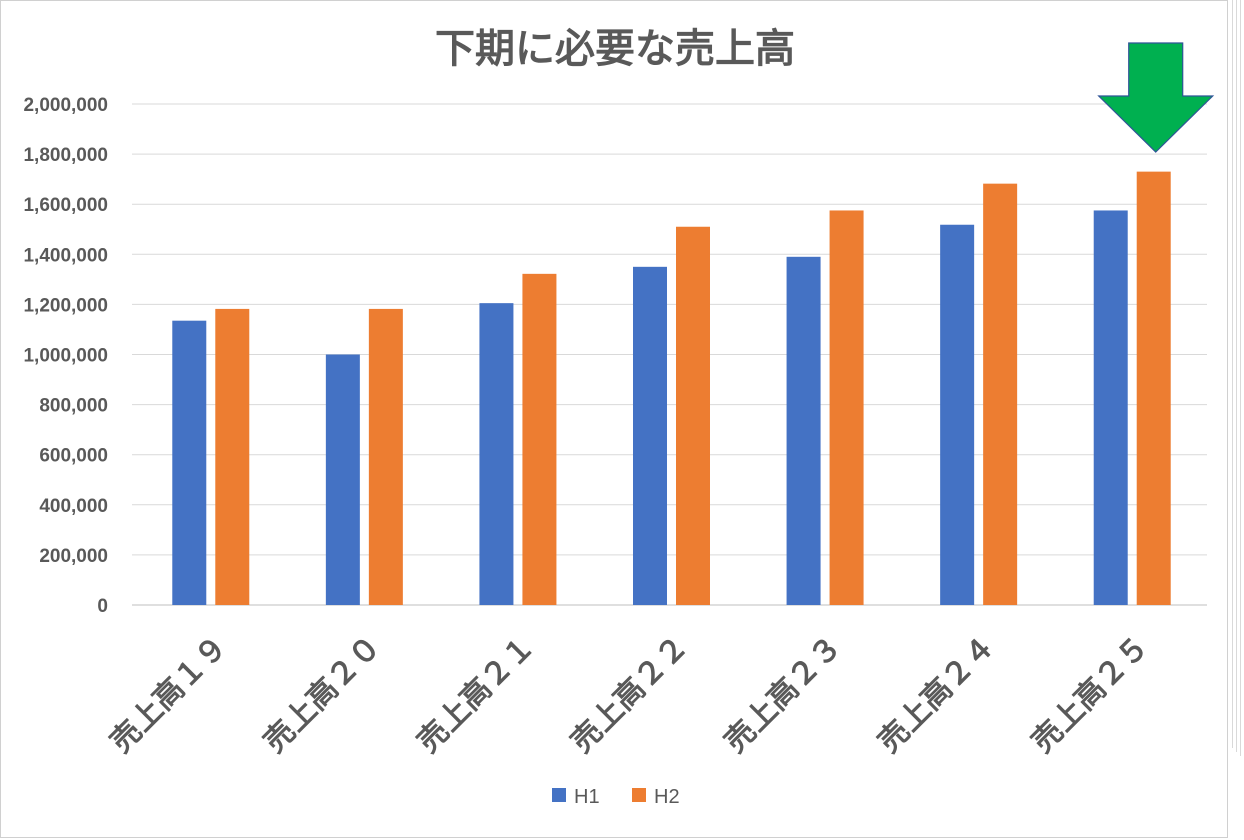 This screenshot has height=840, width=1244. Describe the element at coordinates (169, 694) in the screenshot. I see `x-tick-label: 売上高１９` at that location.